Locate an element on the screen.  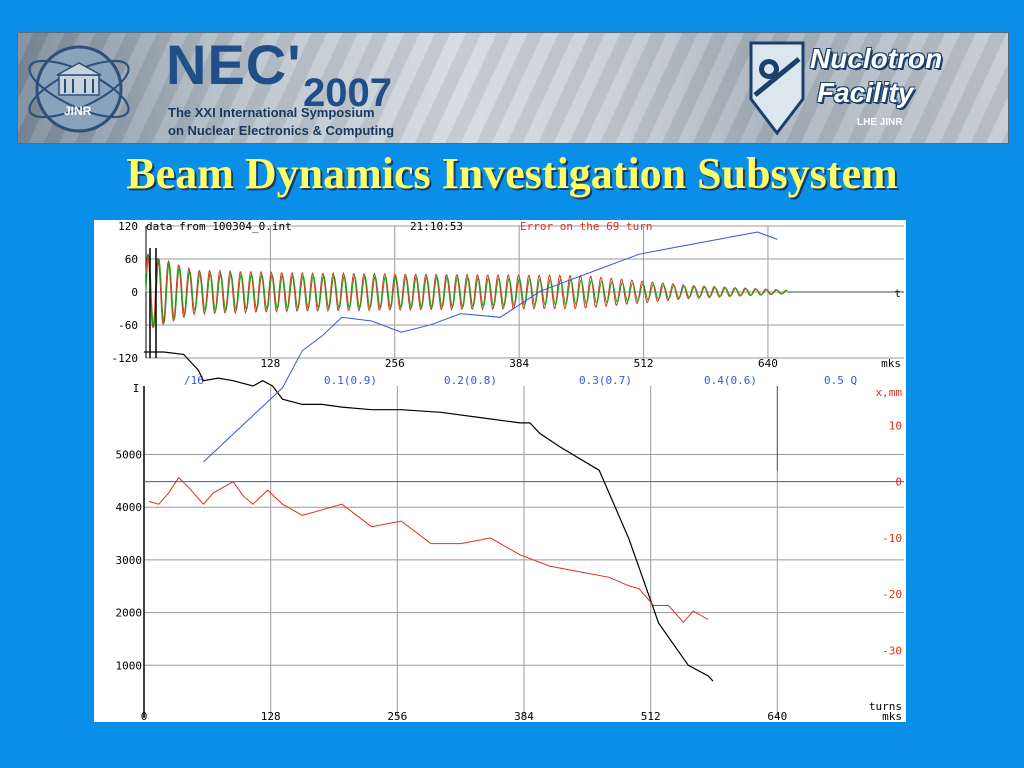
tune-scale-label: 0.3(0.7) is located at coordinates (605, 380).